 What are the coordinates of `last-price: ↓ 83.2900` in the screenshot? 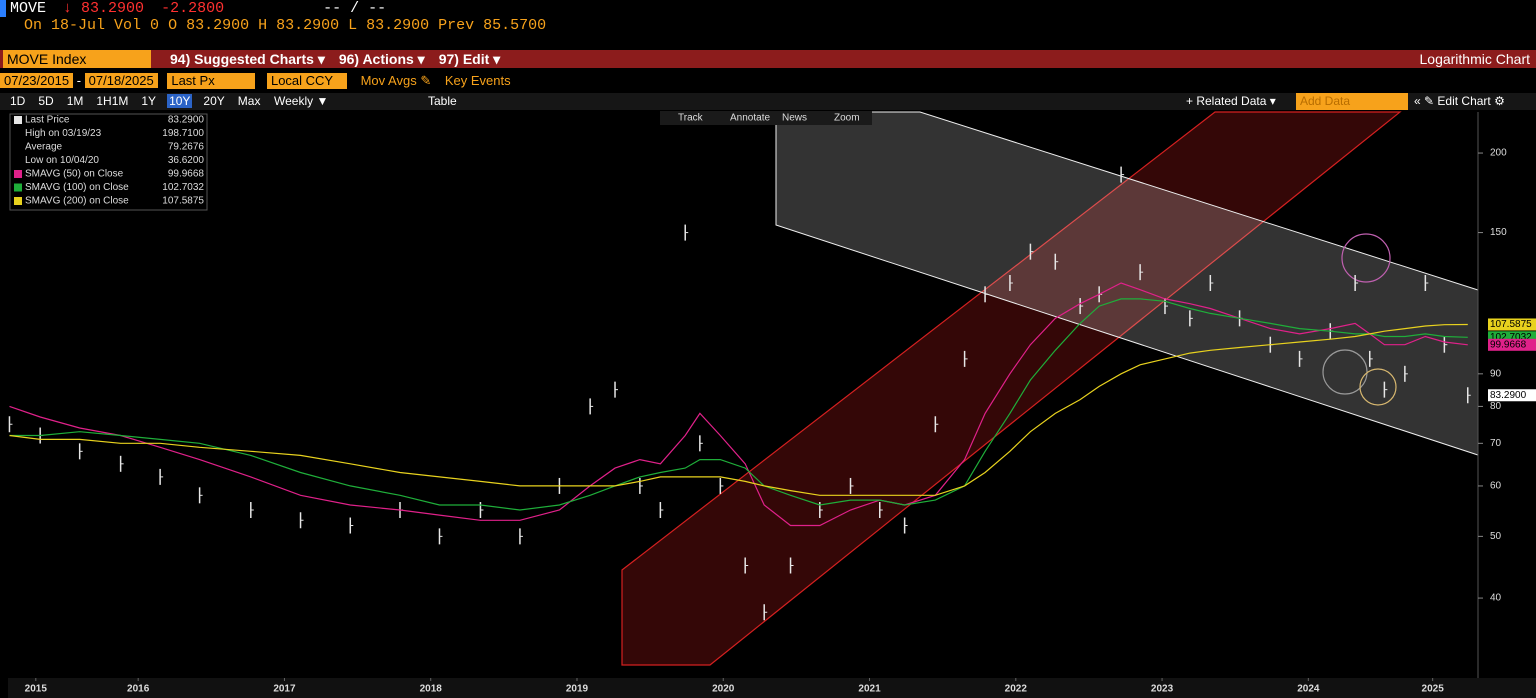 It's located at (104, 8).